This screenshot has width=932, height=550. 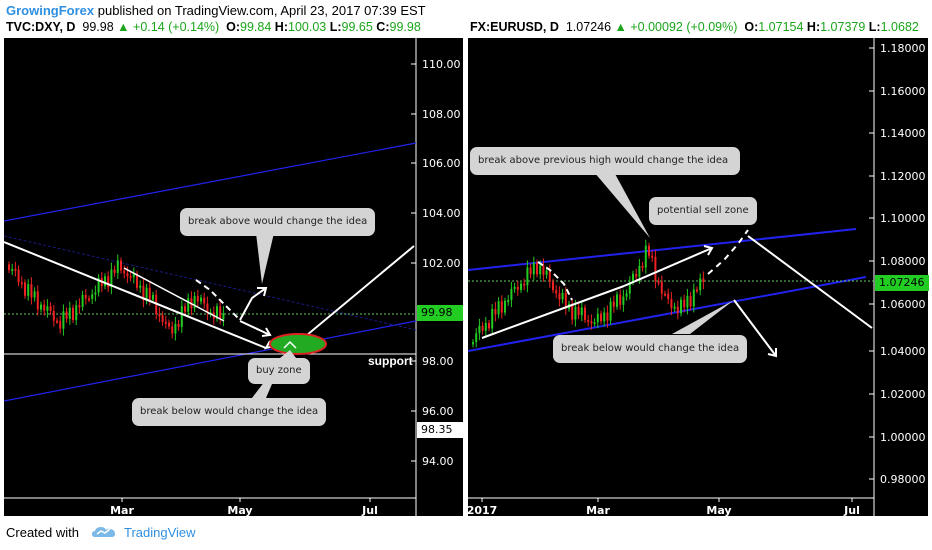 I want to click on right-note3-pointer, so click(x=703, y=317).